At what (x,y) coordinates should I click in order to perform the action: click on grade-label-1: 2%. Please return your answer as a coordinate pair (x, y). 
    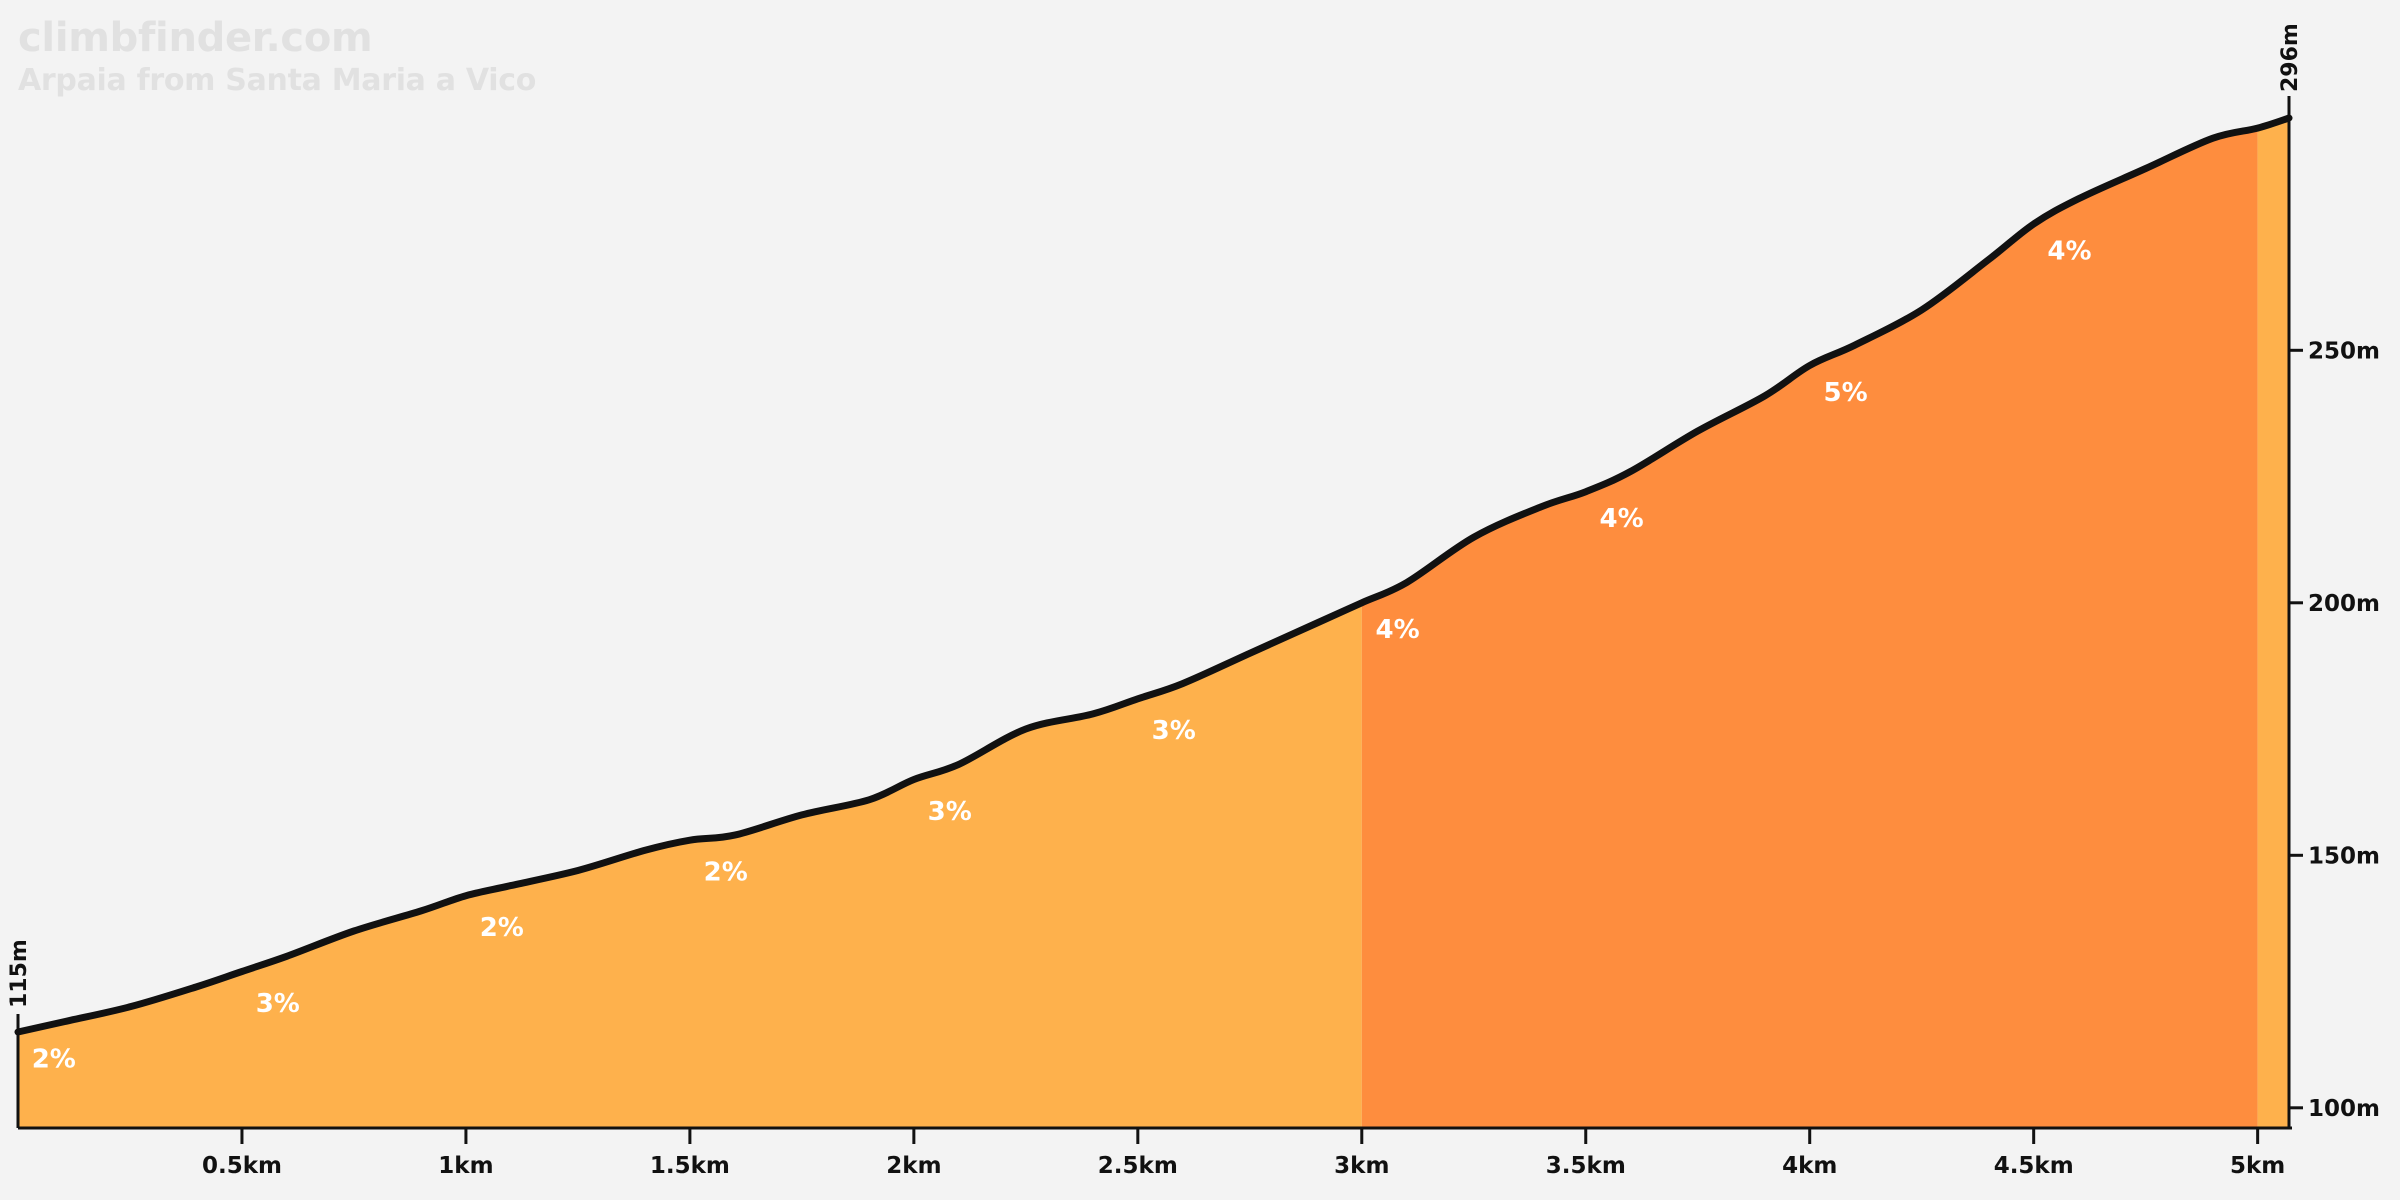
    Looking at the image, I should click on (54, 1059).